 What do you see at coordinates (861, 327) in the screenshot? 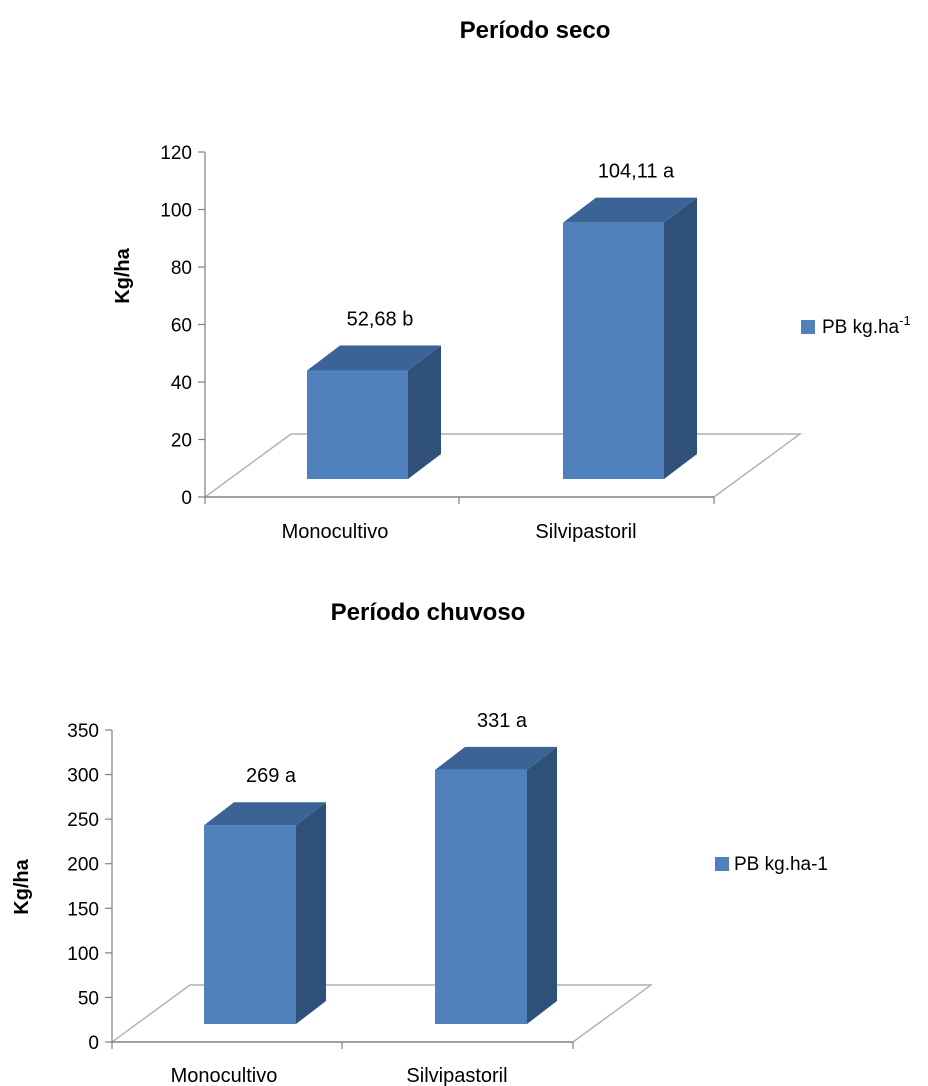
I see `legend-label-text: PB kg.ha` at bounding box center [861, 327].